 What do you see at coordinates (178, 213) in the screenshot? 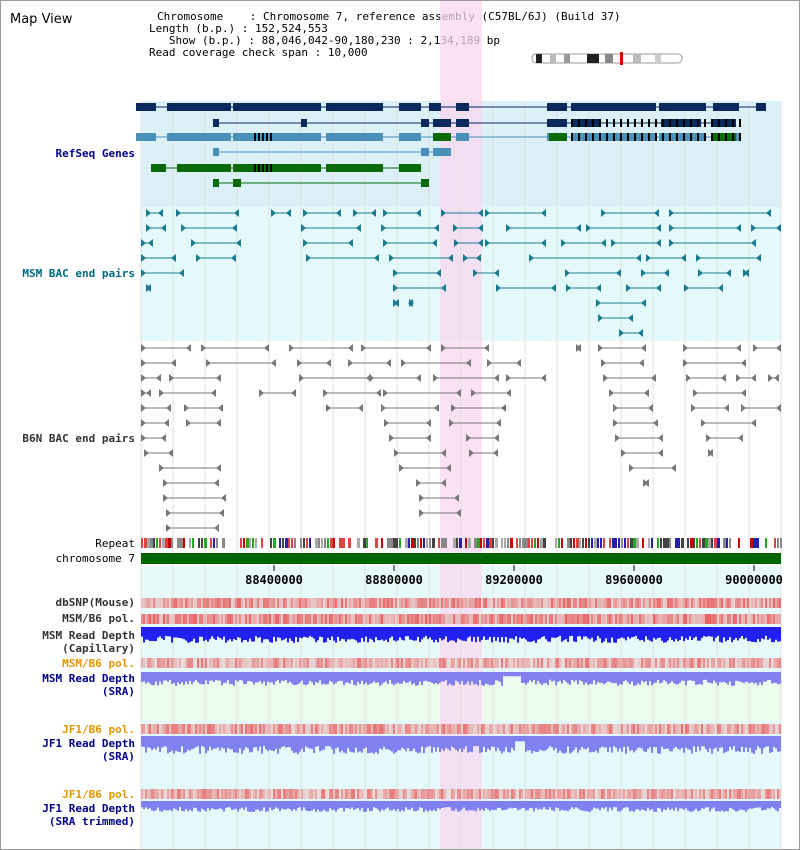
I see `msm-bac-pair-end` at bounding box center [178, 213].